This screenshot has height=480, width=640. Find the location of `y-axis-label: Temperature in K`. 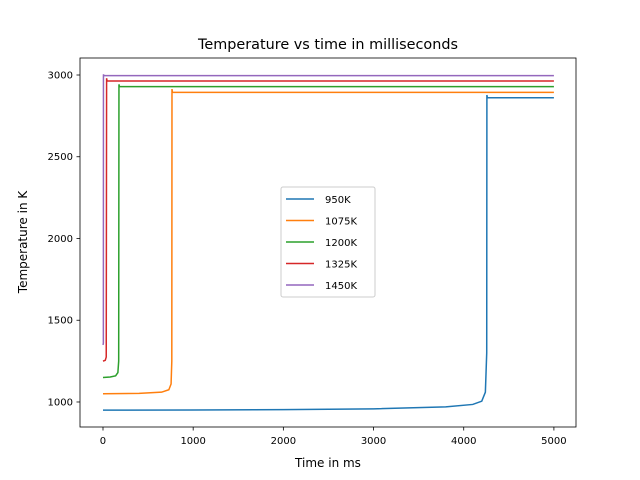

y-axis-label: Temperature in K is located at coordinates (23, 242).